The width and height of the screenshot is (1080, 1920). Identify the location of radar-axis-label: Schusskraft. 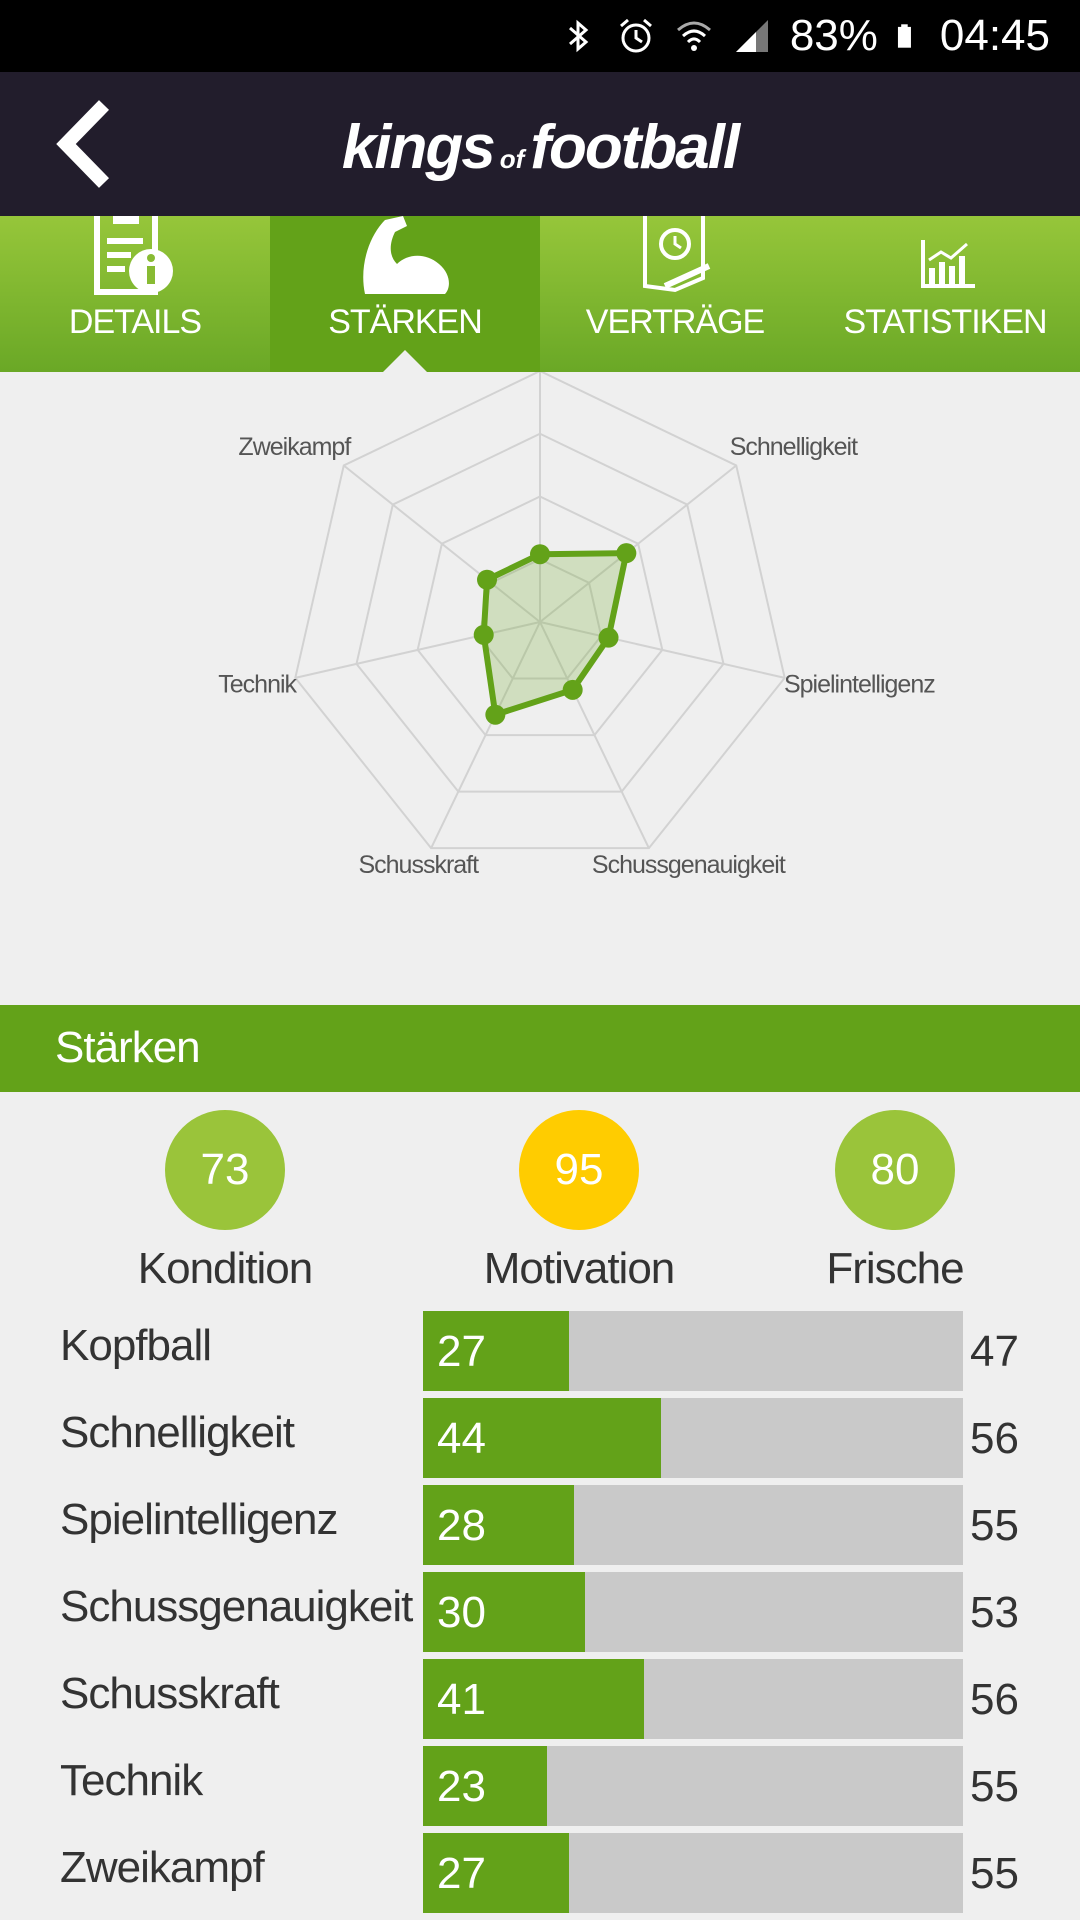
(418, 865).